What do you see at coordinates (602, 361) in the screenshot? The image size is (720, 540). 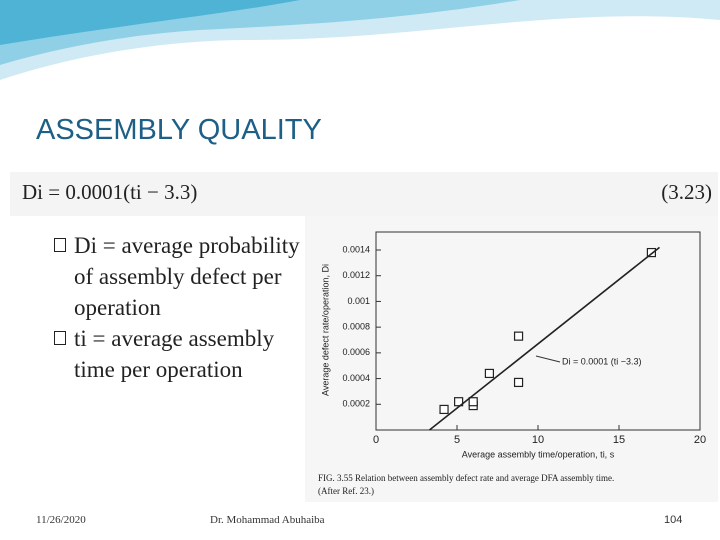 I see `annotation: Di = 0.0001 (ti −3.3)` at bounding box center [602, 361].